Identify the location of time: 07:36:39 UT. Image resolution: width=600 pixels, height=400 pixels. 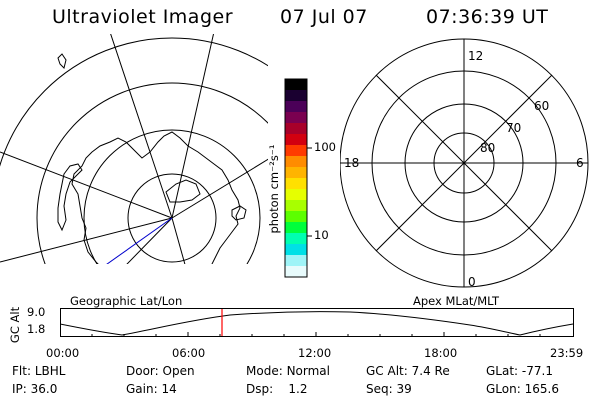
(487, 17).